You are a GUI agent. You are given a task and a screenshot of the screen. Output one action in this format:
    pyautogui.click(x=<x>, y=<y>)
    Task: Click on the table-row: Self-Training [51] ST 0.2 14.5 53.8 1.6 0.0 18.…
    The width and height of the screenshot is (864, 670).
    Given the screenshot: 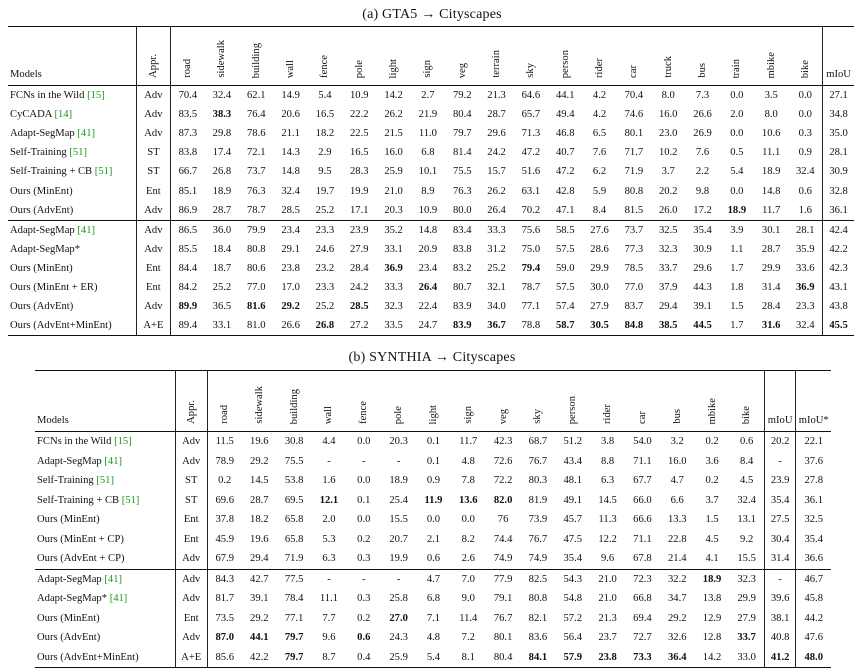 What is the action you would take?
    pyautogui.click(x=433, y=481)
    